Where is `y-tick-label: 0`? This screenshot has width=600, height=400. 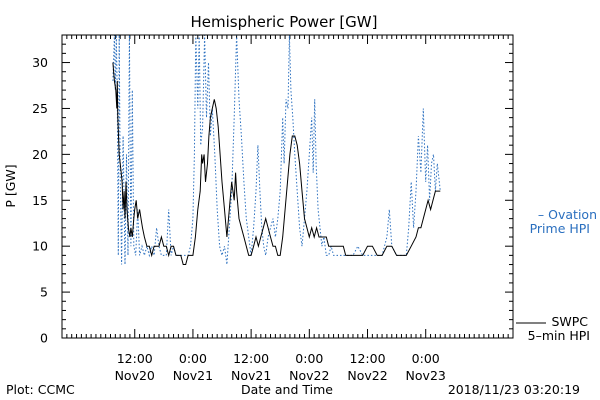
y-tick-label: 0 is located at coordinates (44, 338).